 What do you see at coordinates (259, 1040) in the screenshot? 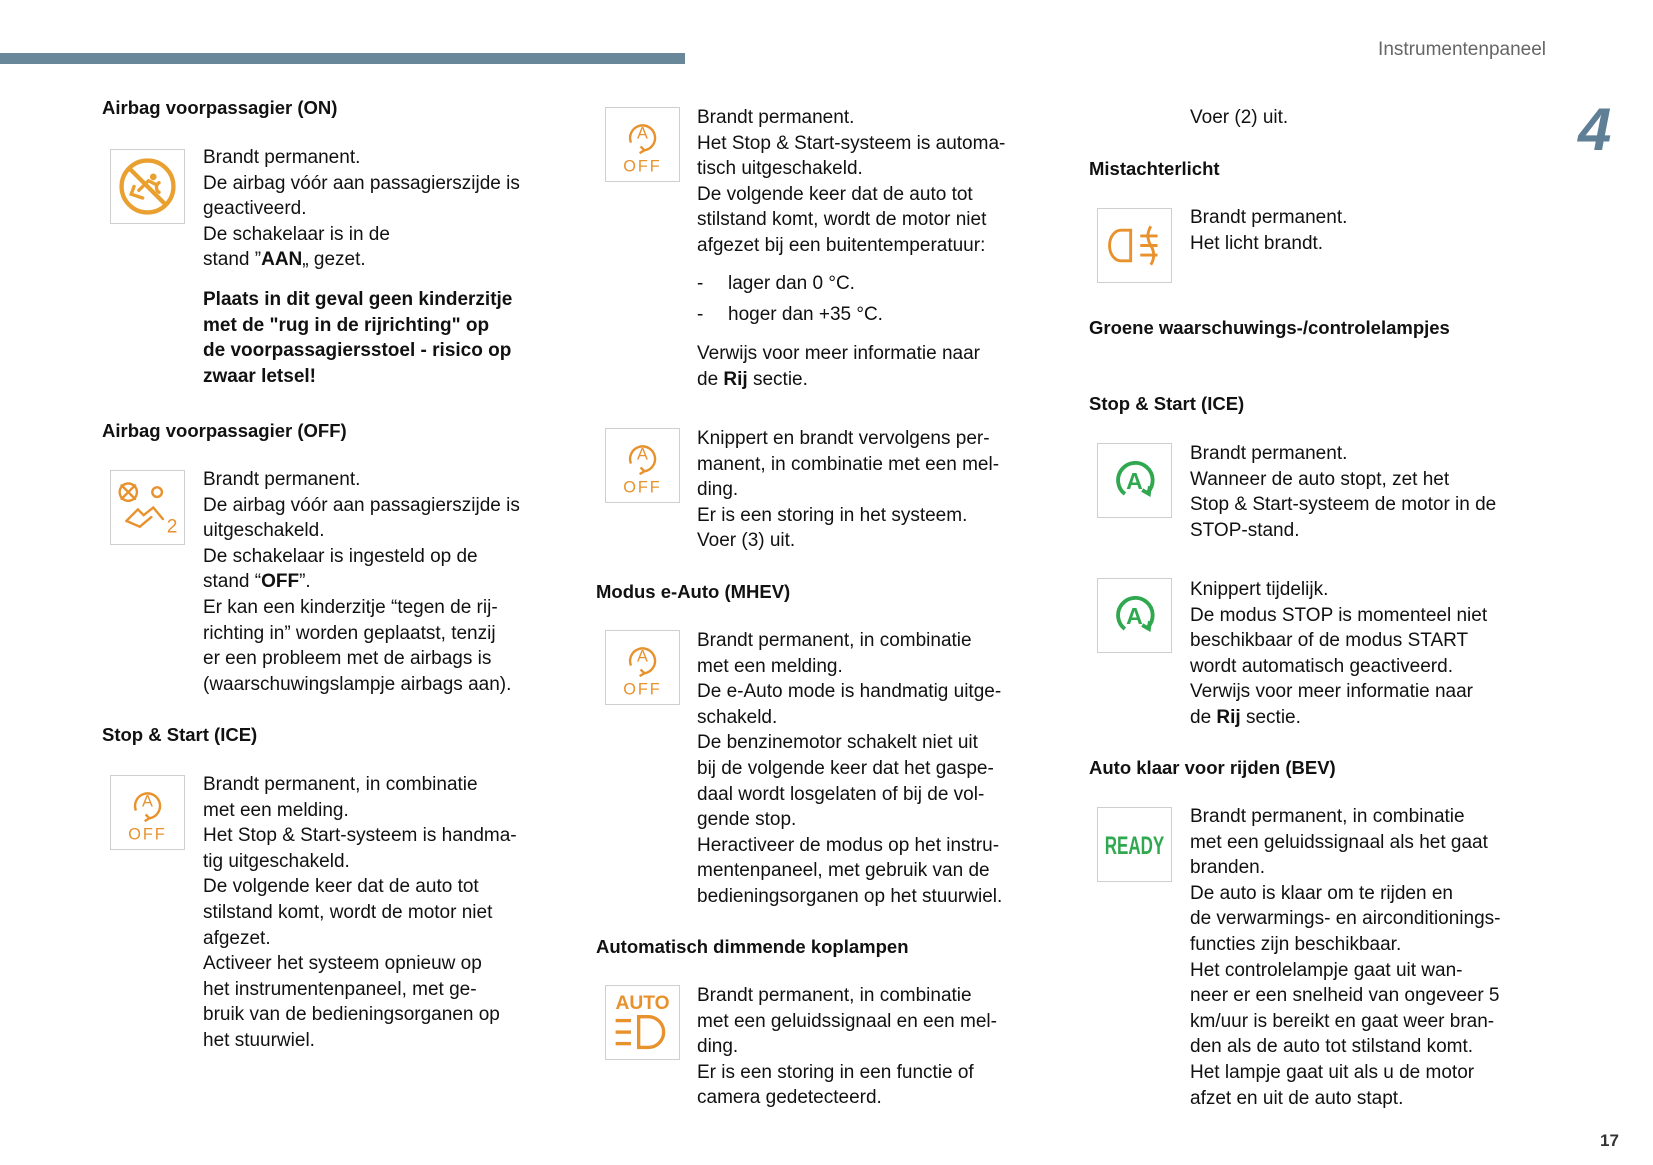
I see `text-line: het stuurwiel.` at bounding box center [259, 1040].